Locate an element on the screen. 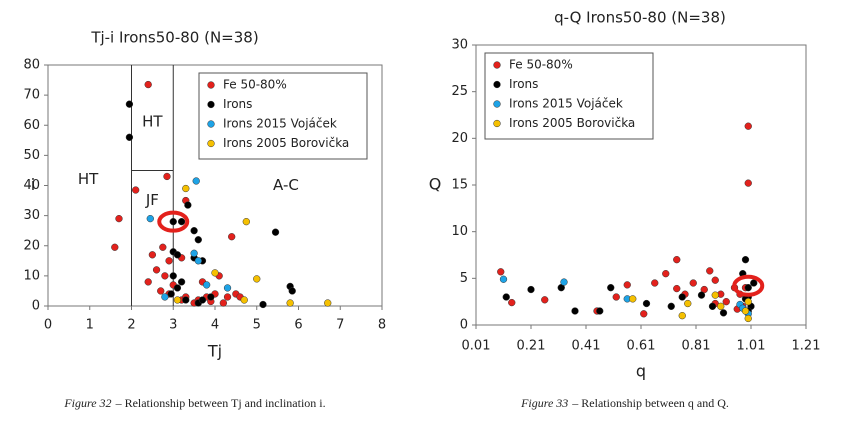 The width and height of the screenshot is (866, 421). y-axis-label: i is located at coordinates (33, 184).